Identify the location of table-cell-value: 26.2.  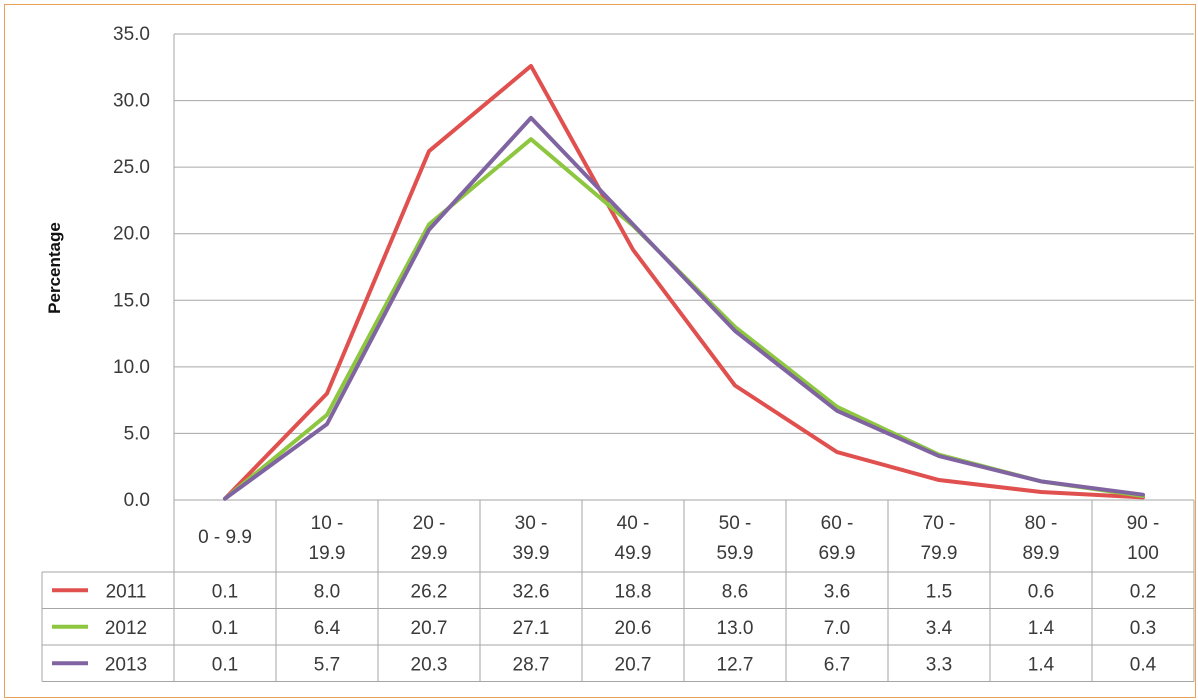
(429, 591).